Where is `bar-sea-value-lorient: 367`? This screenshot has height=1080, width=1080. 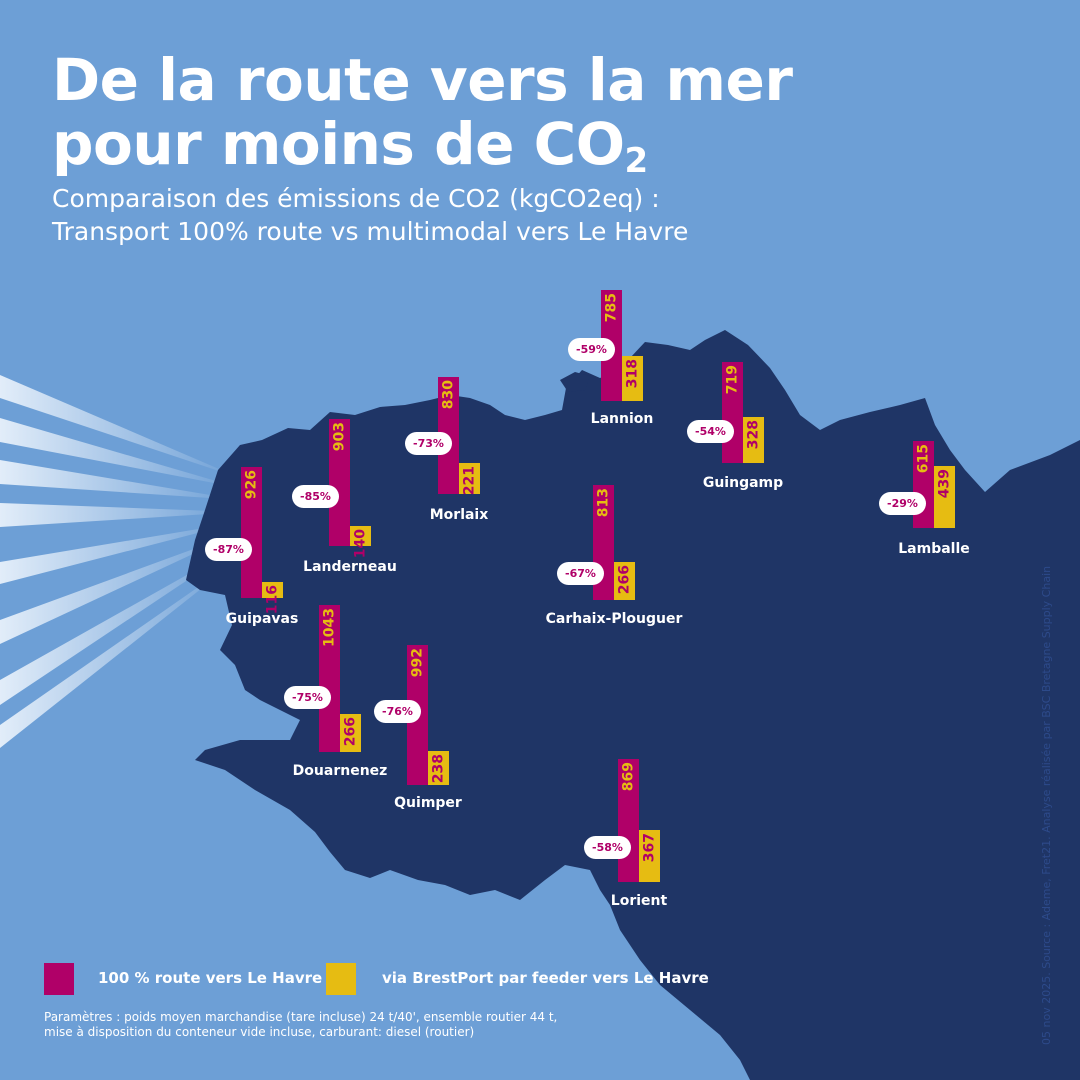
bar-sea-value-lorient: 367 is located at coordinates (649, 848).